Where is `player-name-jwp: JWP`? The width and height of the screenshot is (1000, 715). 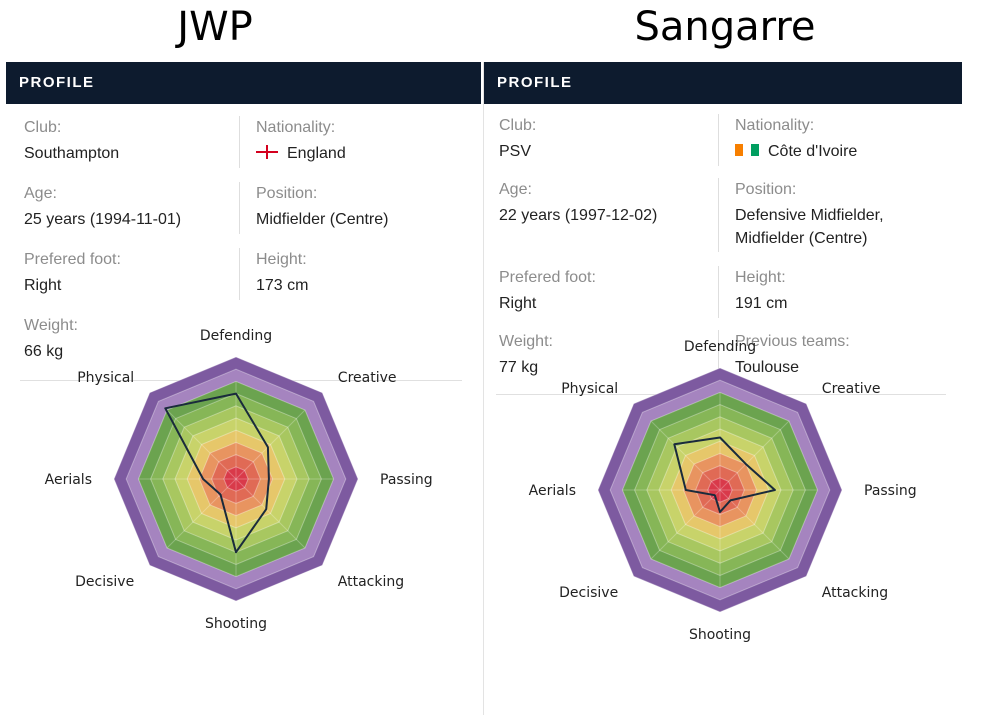 player-name-jwp: JWP is located at coordinates (215, 27).